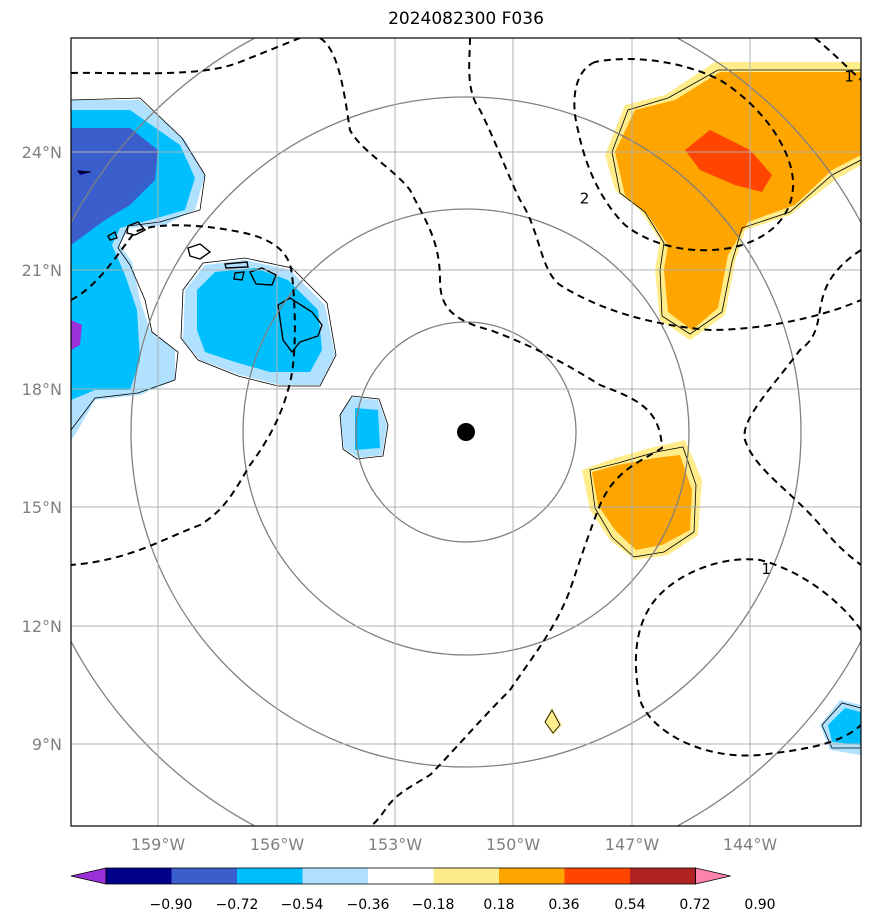 Image resolution: width=873 pixels, height=924 pixels. I want to click on map-title: 2024082300 F036, so click(466, 19).